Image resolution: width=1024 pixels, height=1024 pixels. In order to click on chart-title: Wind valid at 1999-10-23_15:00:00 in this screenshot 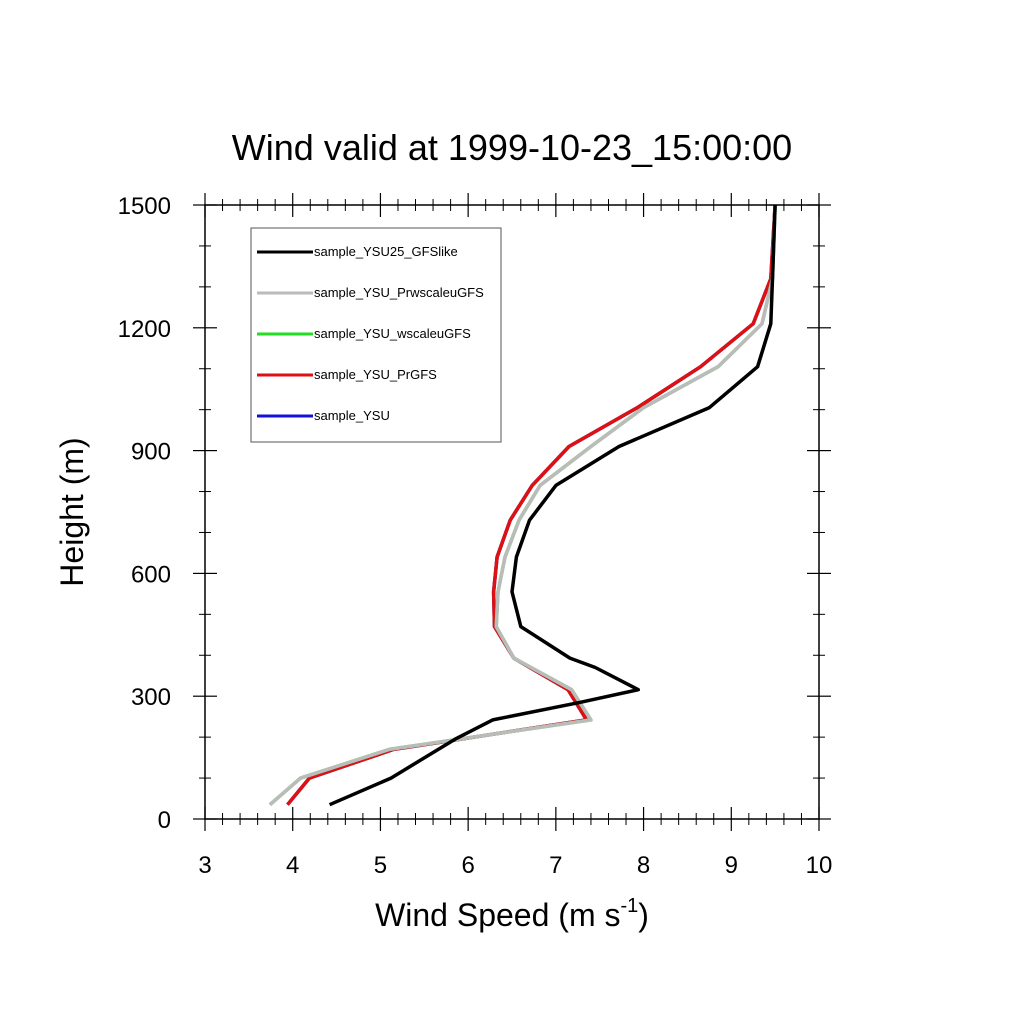, I will do `click(512, 147)`.